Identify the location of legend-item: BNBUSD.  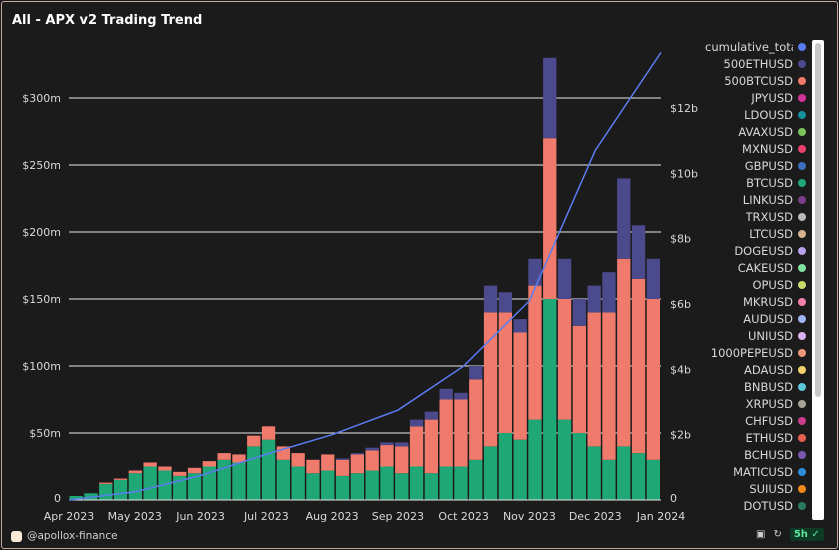
(753, 386).